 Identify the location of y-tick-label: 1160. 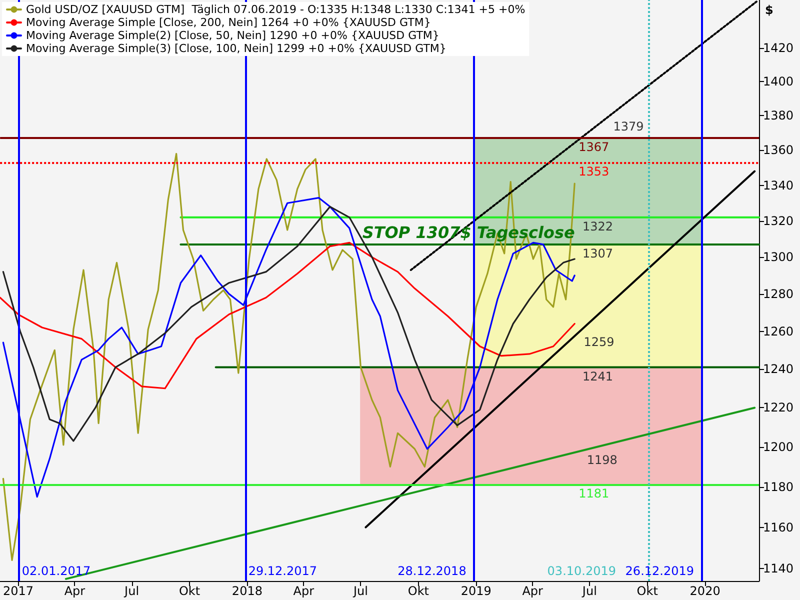
(778, 527).